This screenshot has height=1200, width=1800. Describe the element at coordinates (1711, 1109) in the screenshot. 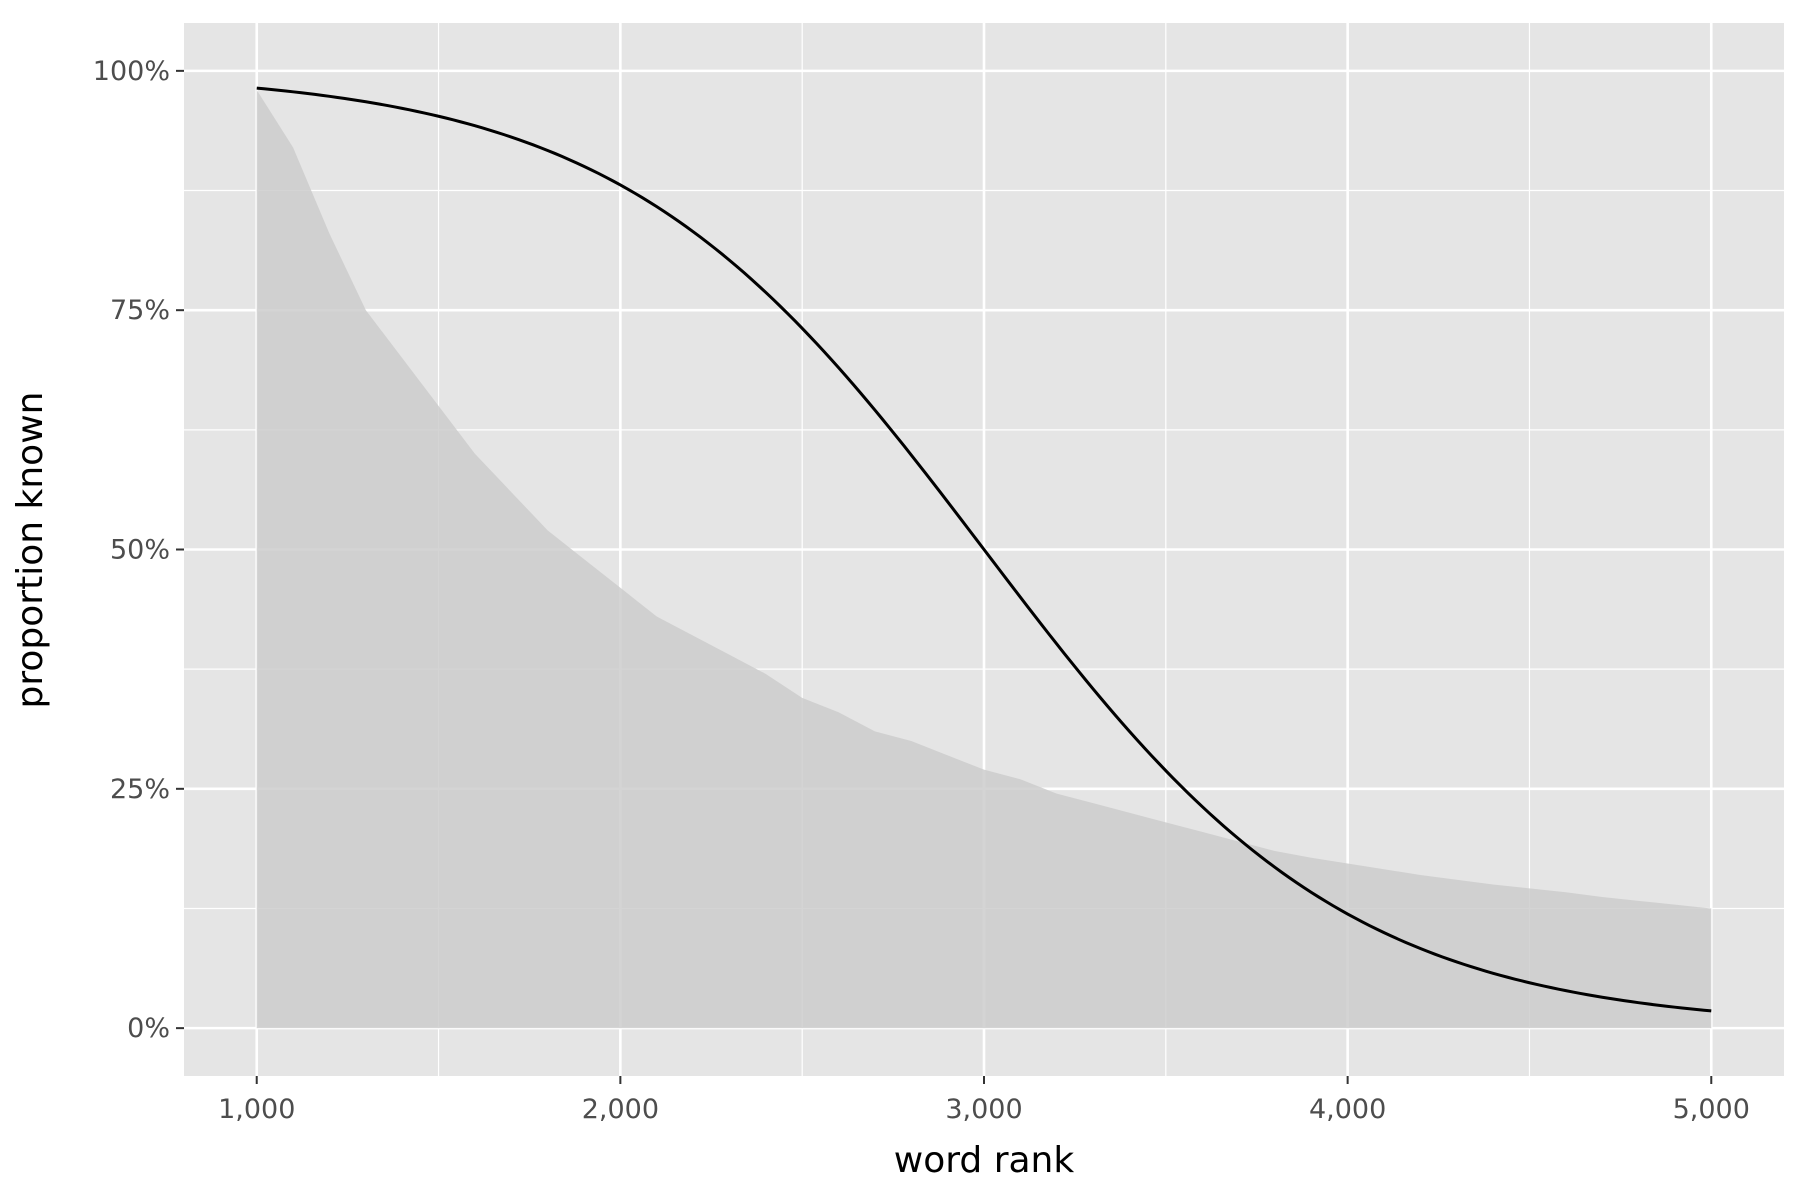

I see `x-tick-label: 5,000` at that location.